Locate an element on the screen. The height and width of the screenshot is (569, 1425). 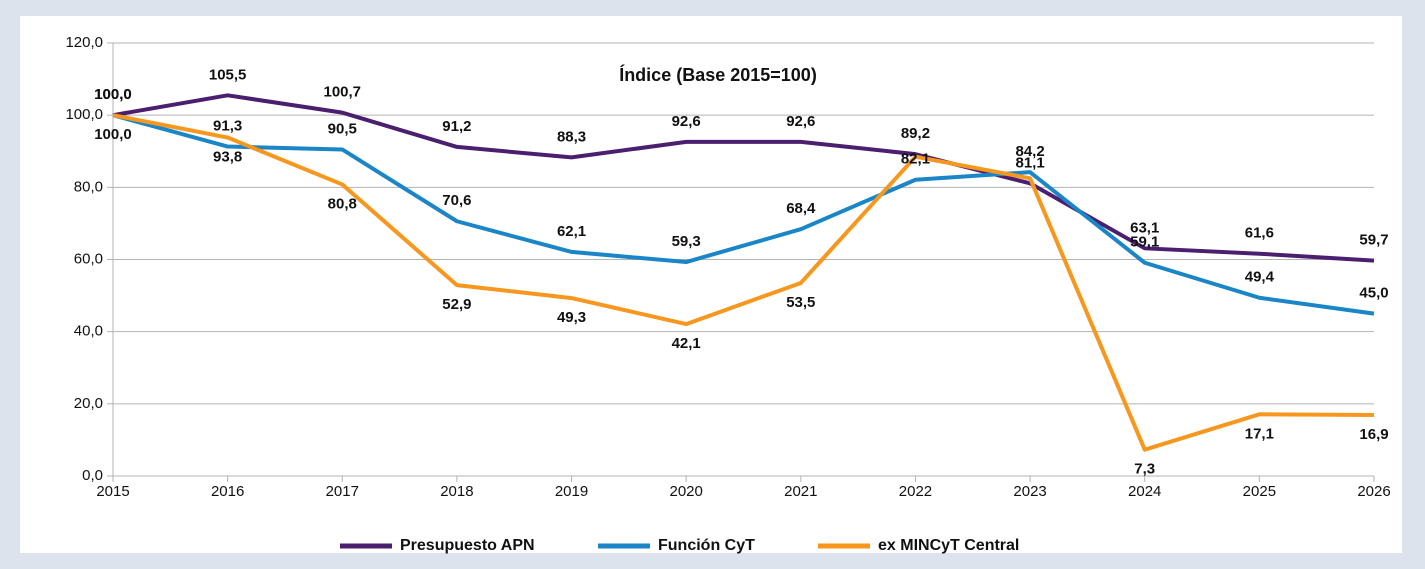
y-tick-label: 80,0 is located at coordinates (88, 186).